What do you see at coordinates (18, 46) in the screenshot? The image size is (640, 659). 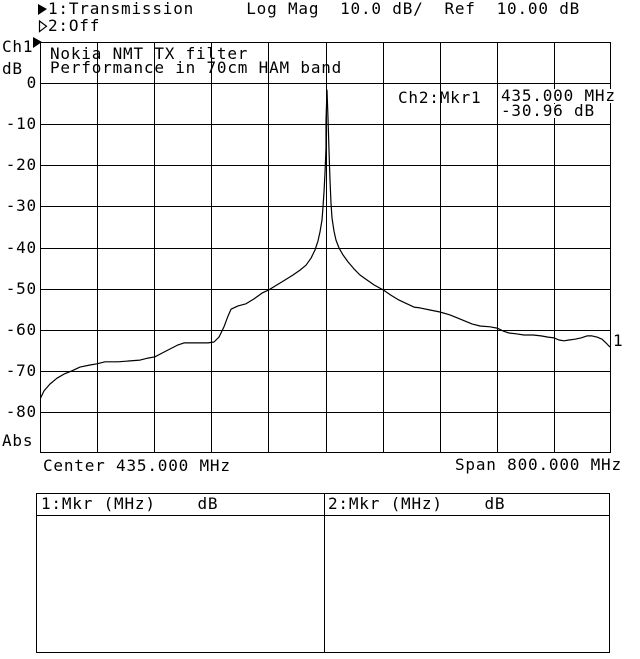 I see `channel-label: Ch1` at bounding box center [18, 46].